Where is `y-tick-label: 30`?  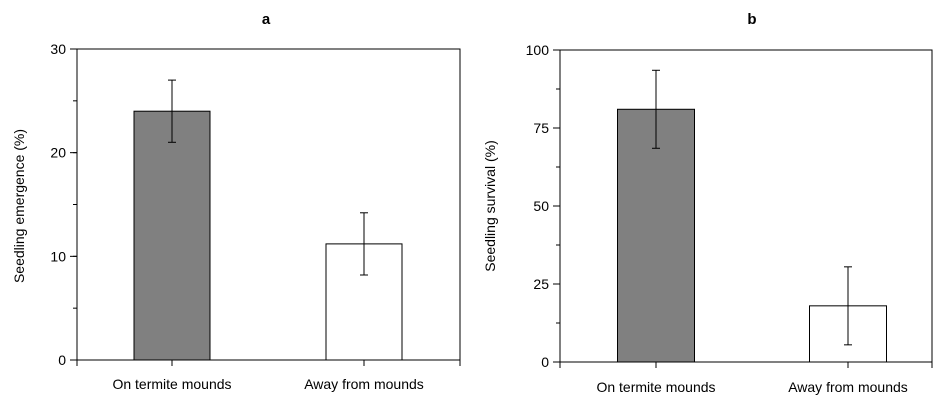
y-tick-label: 30 is located at coordinates (58, 49).